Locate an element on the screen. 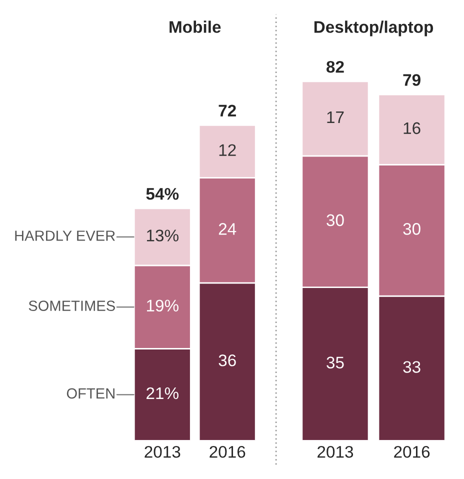 The width and height of the screenshot is (464, 479). data-label: 35 is located at coordinates (335, 362).